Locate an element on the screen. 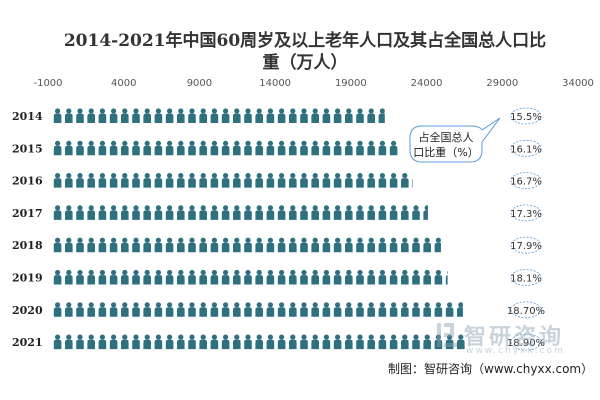  watermark-brand: 智研咨询 is located at coordinates (514, 337).